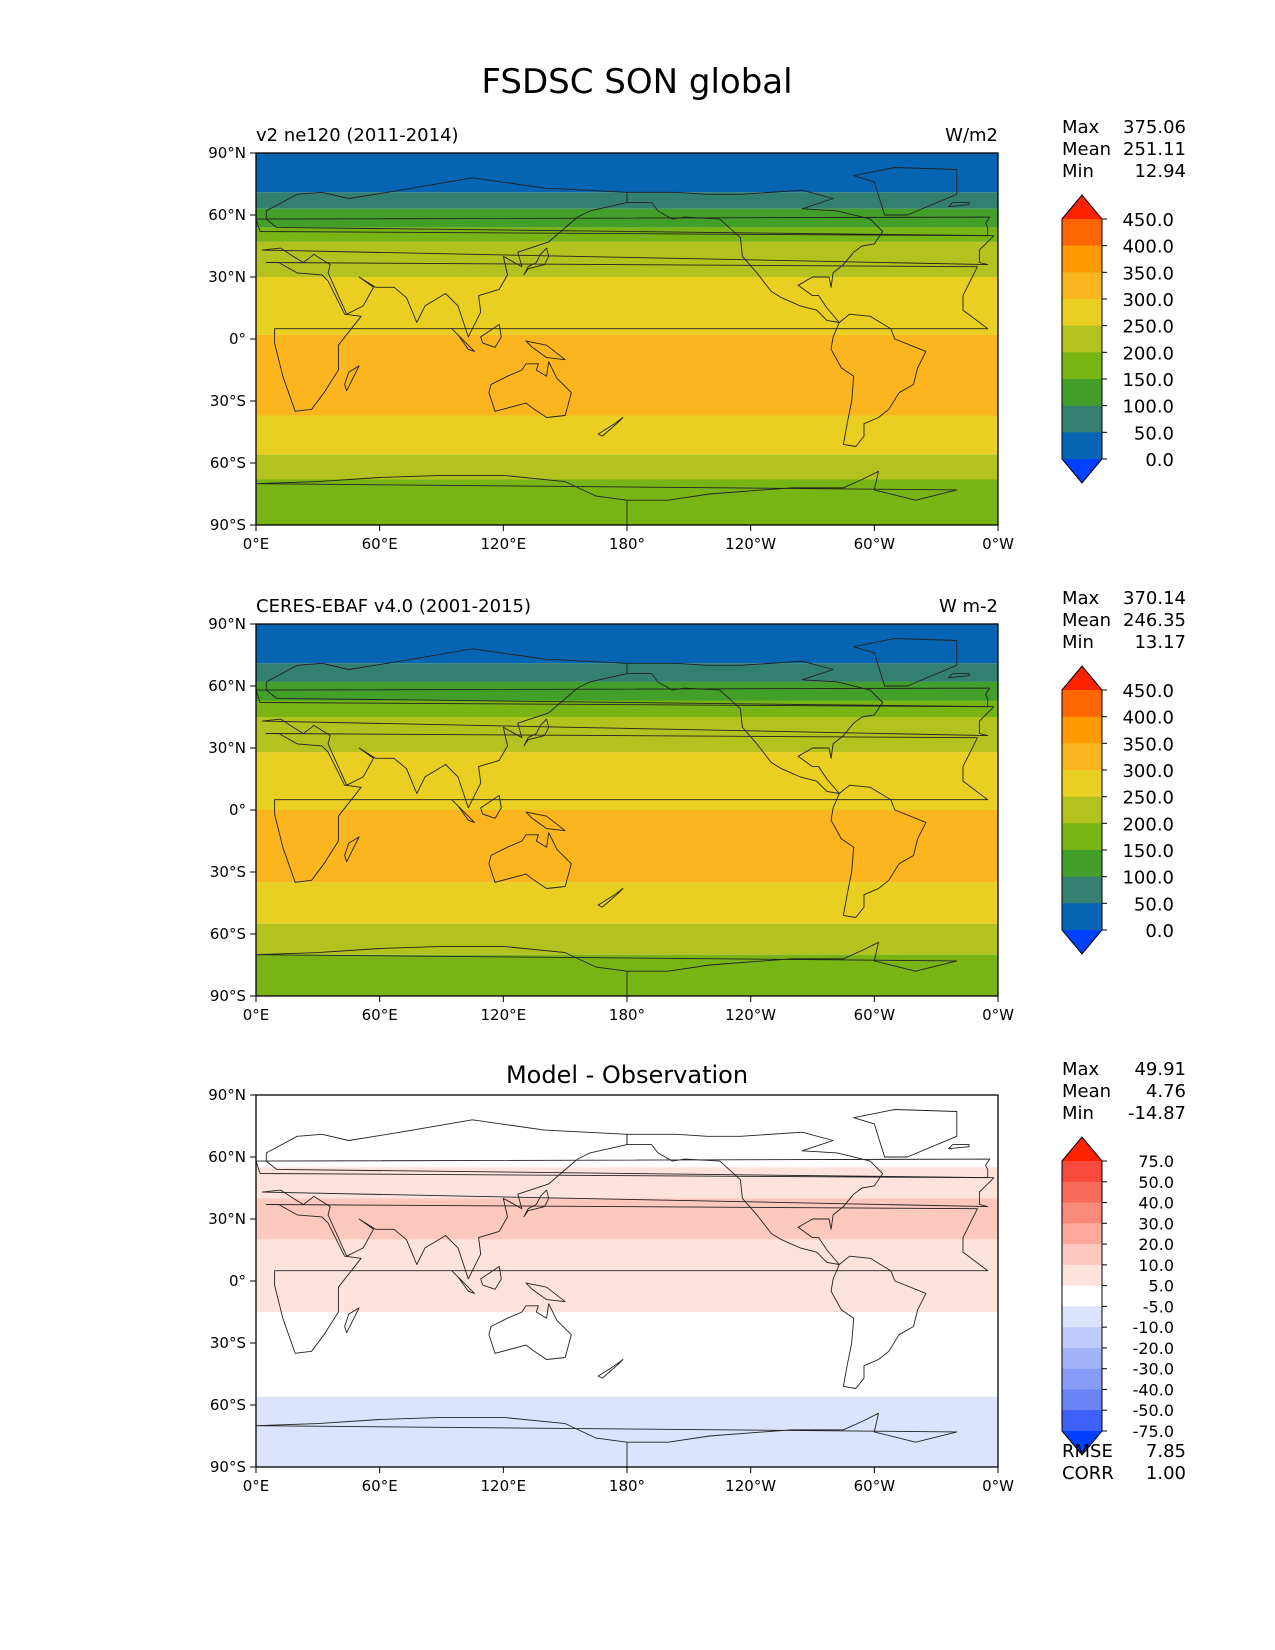 The image size is (1275, 1650). Describe the element at coordinates (1153, 1389) in the screenshot. I see `colorbar-tick-label: -40.0` at that location.